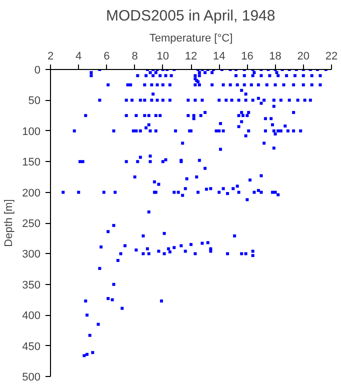  I want to click on y-tick-label: 300, so click(31, 254).